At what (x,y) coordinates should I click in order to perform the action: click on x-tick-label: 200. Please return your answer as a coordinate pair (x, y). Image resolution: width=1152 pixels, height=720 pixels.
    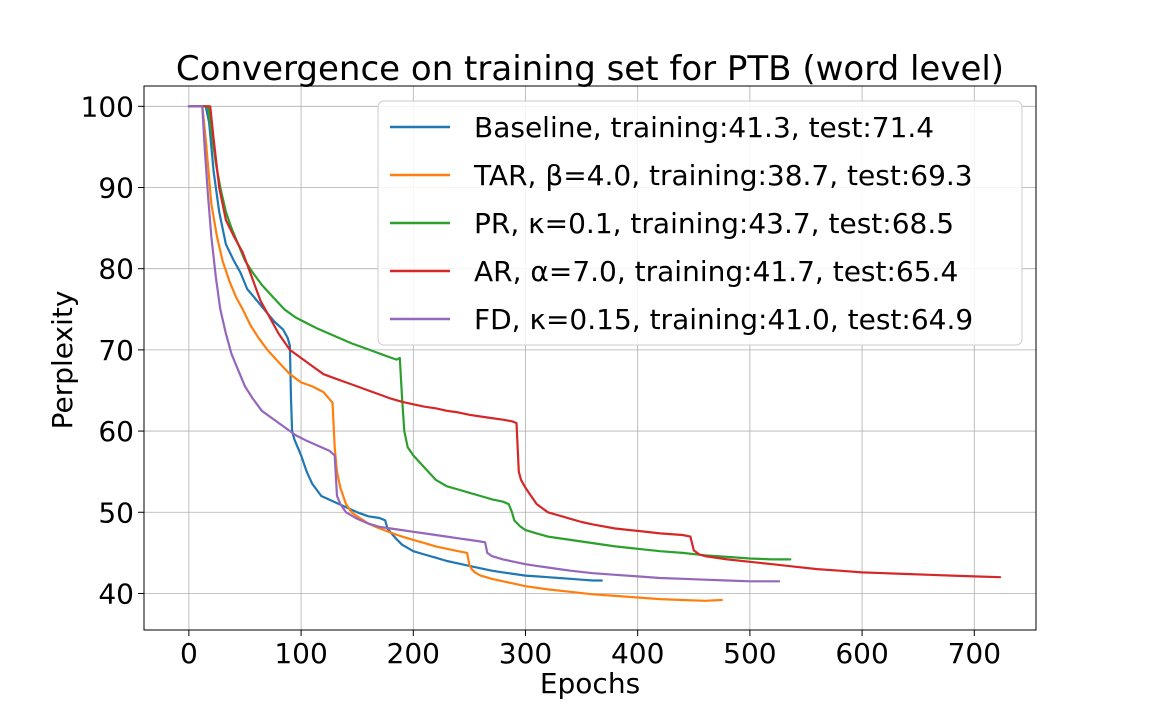
    Looking at the image, I should click on (413, 653).